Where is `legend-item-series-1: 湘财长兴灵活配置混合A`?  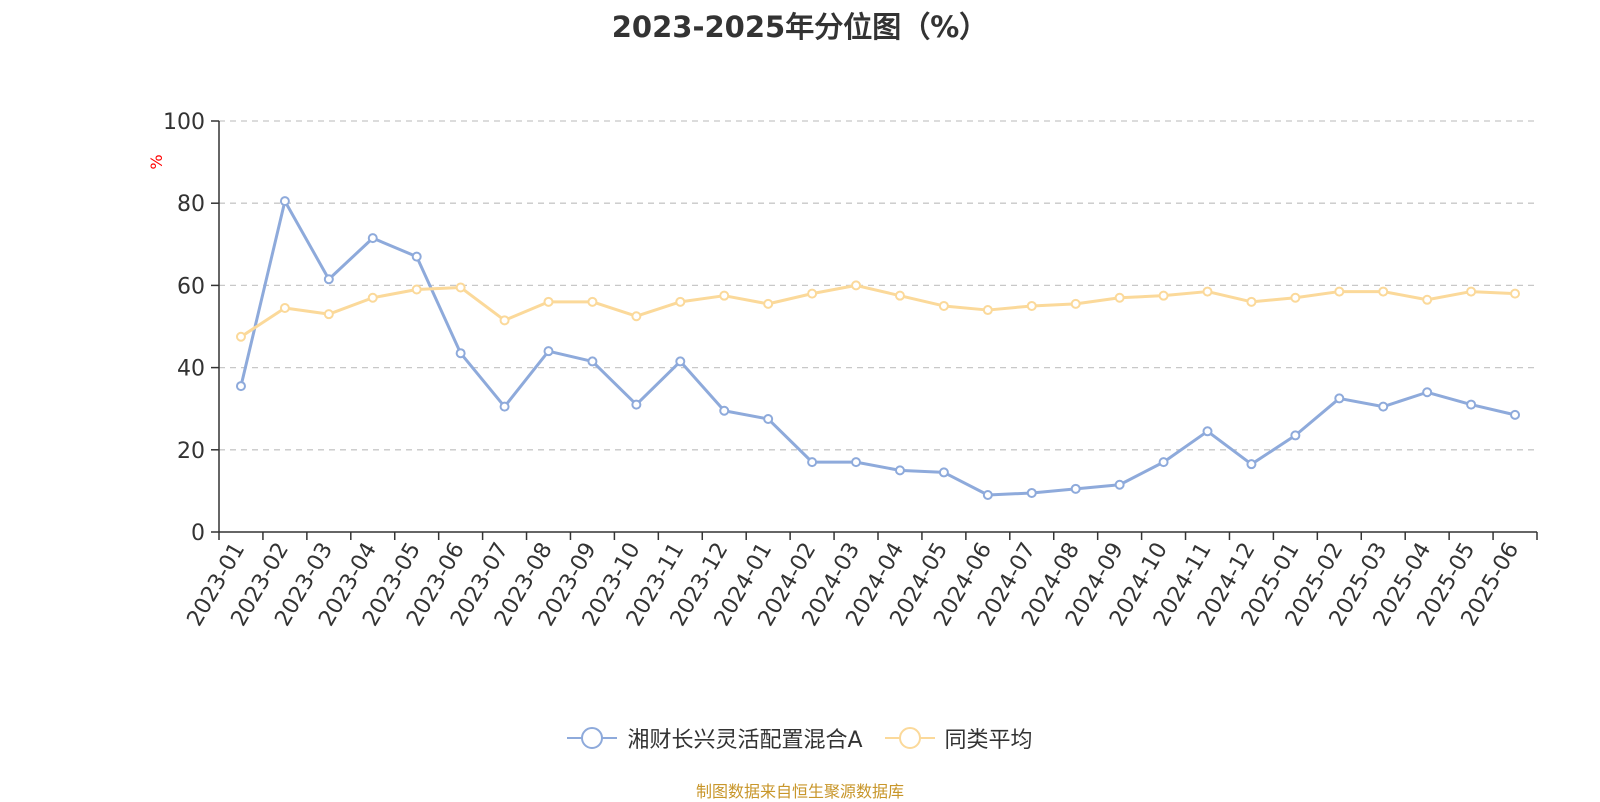 legend-item-series-1: 湘财长兴灵活配置混合A is located at coordinates (715, 738).